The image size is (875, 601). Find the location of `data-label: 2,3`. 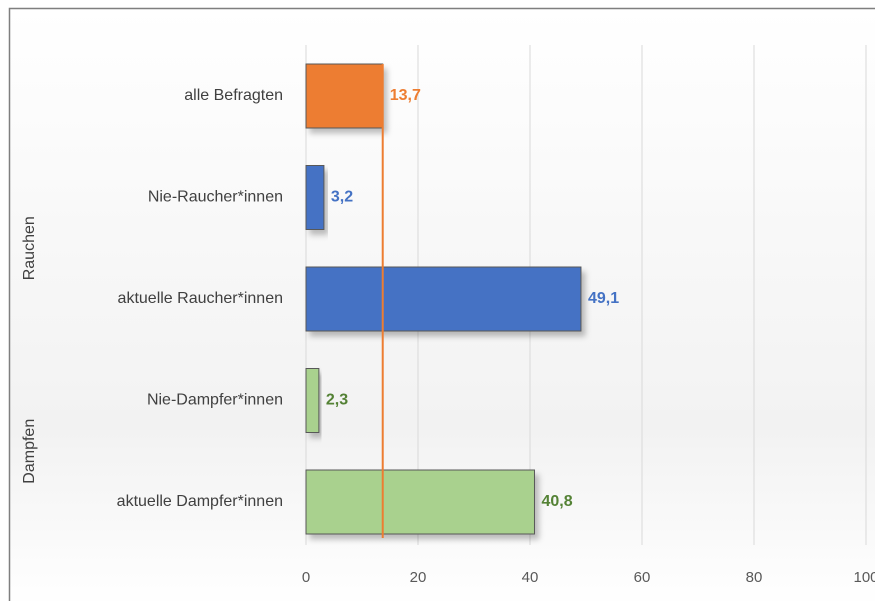

data-label: 2,3 is located at coordinates (337, 400).